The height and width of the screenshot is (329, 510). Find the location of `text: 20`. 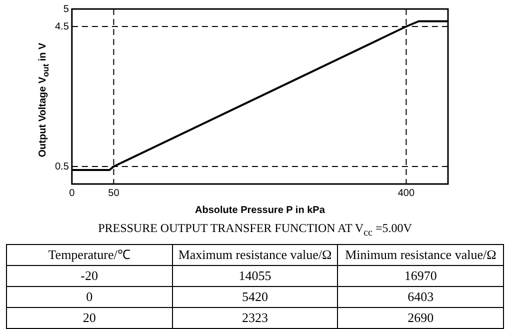

text: 20 is located at coordinates (89, 318).